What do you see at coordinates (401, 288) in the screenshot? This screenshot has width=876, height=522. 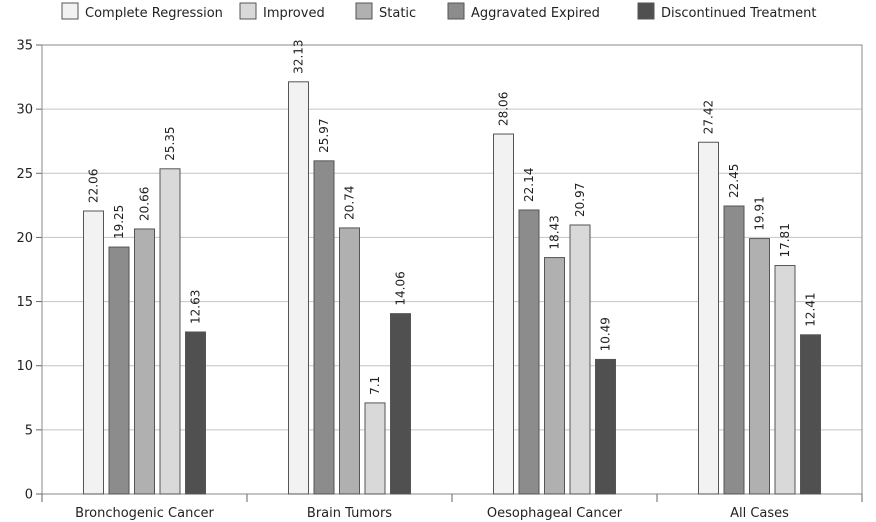 I see `data-label: 14.06` at bounding box center [401, 288].